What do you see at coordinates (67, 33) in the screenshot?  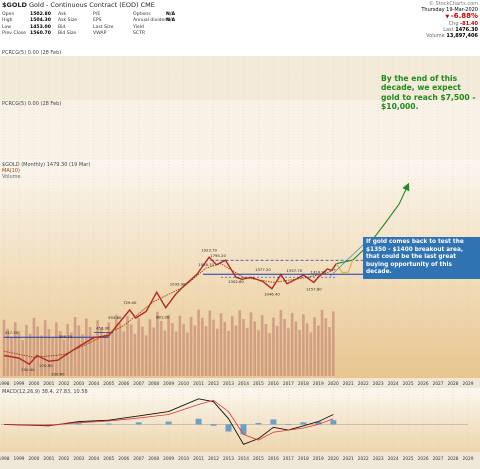 I see `quote-label: Bid Size` at bounding box center [67, 33].